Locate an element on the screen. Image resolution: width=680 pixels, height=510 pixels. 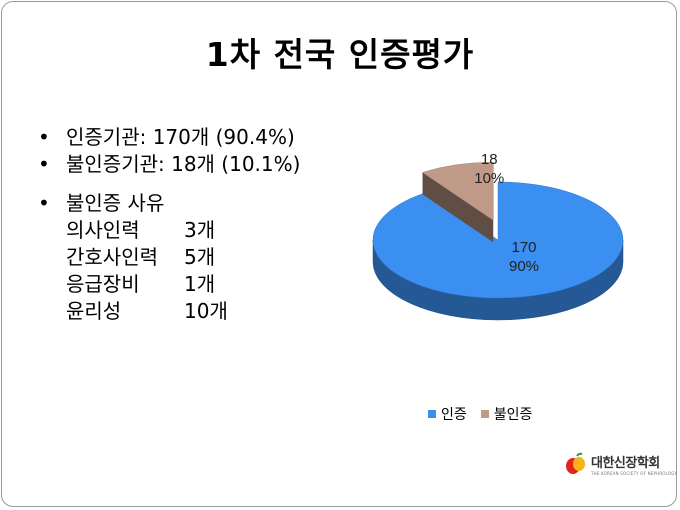
data-label-percent: 10% is located at coordinates (489, 178).